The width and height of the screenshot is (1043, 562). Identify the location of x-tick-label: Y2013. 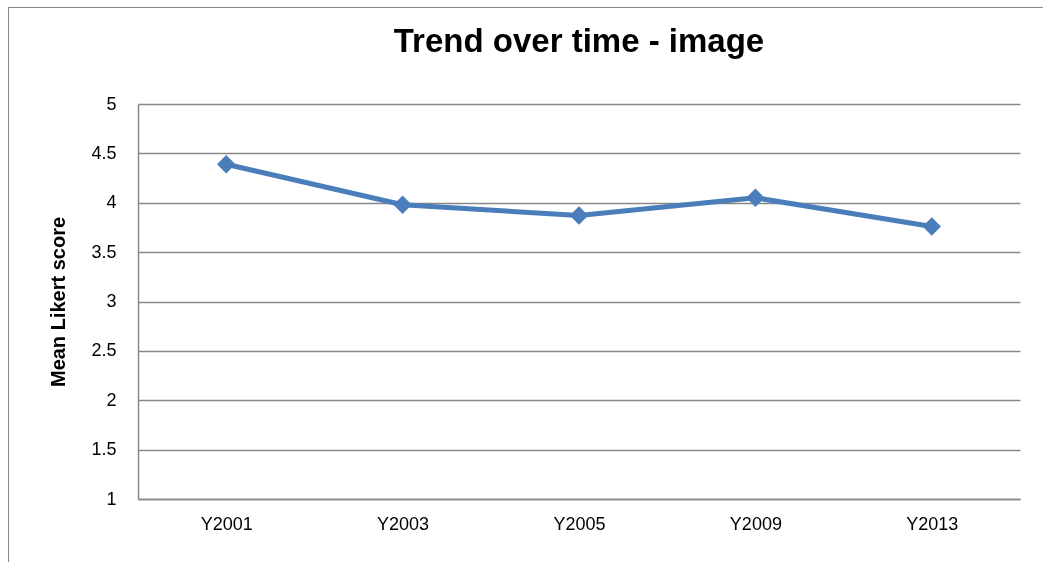
(932, 523).